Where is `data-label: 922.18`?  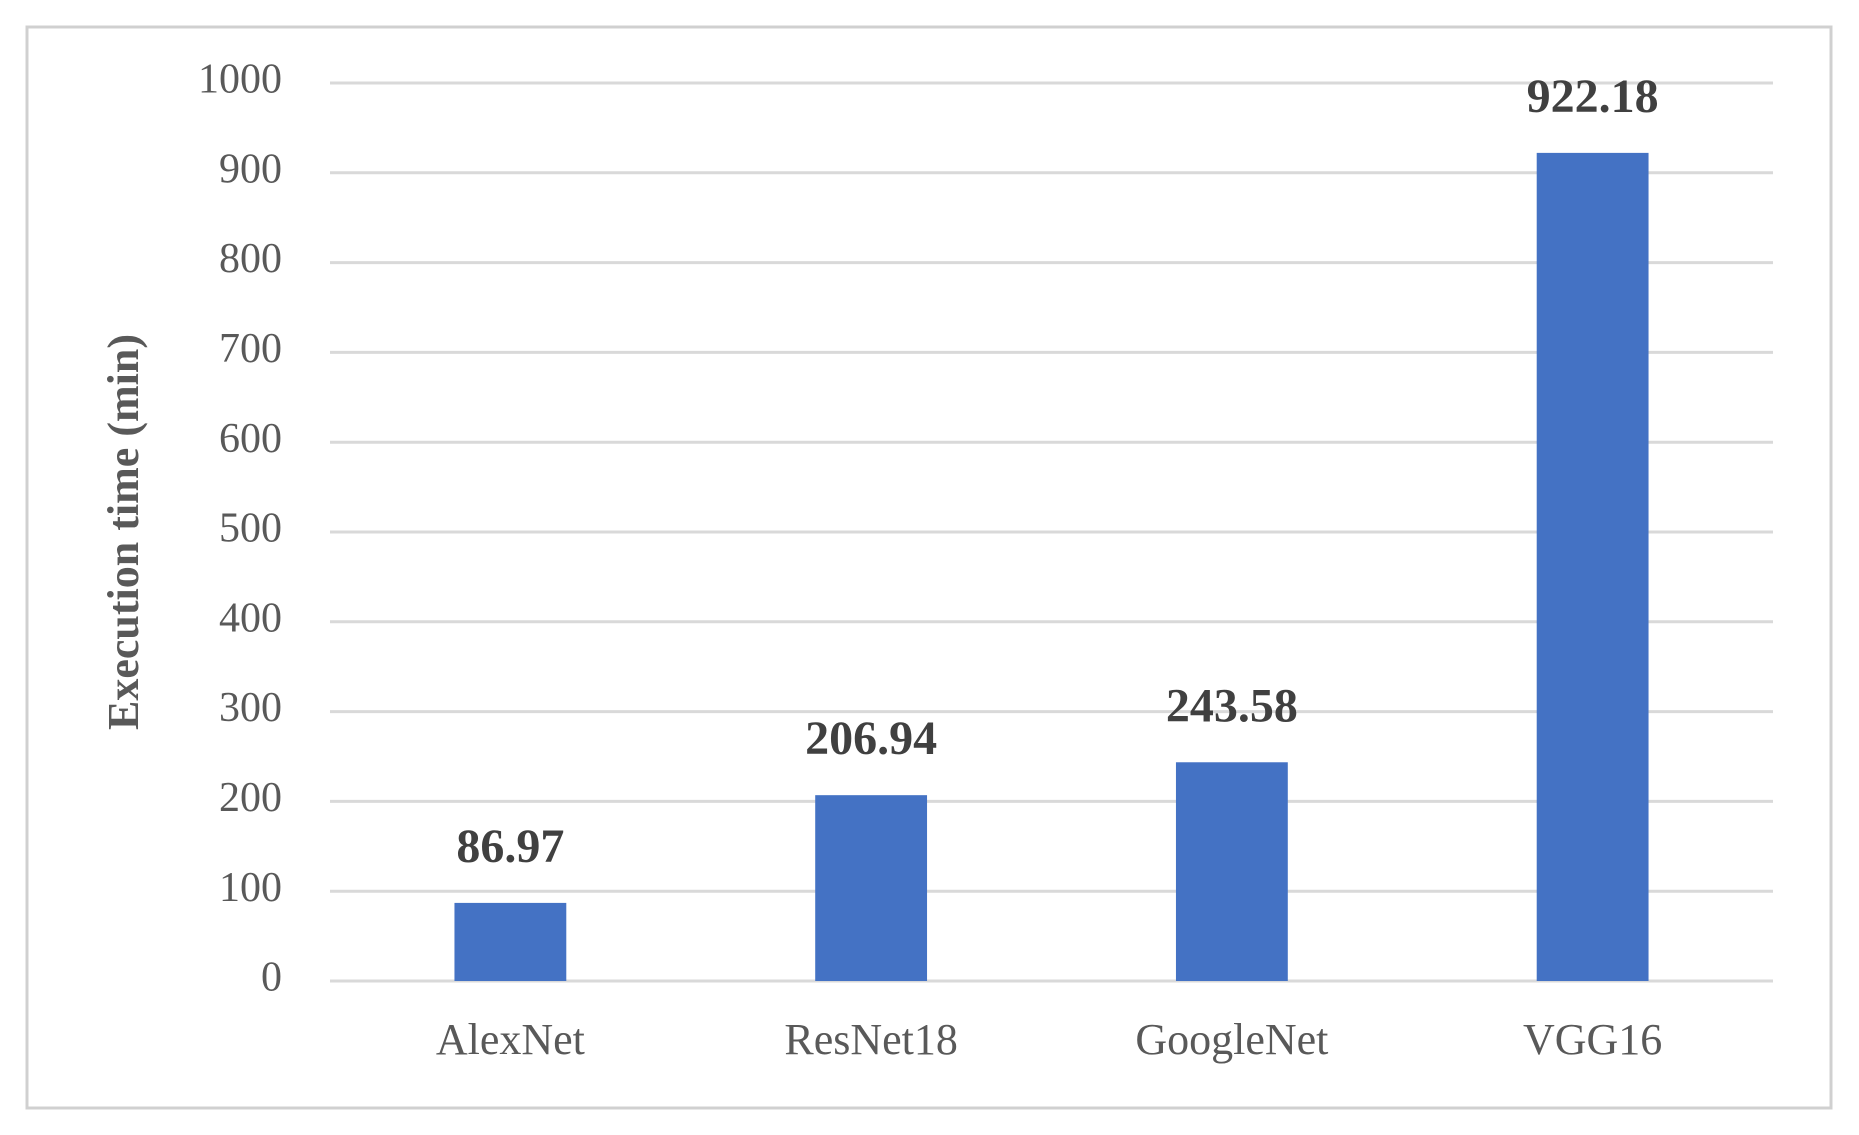
data-label: 922.18 is located at coordinates (1593, 96).